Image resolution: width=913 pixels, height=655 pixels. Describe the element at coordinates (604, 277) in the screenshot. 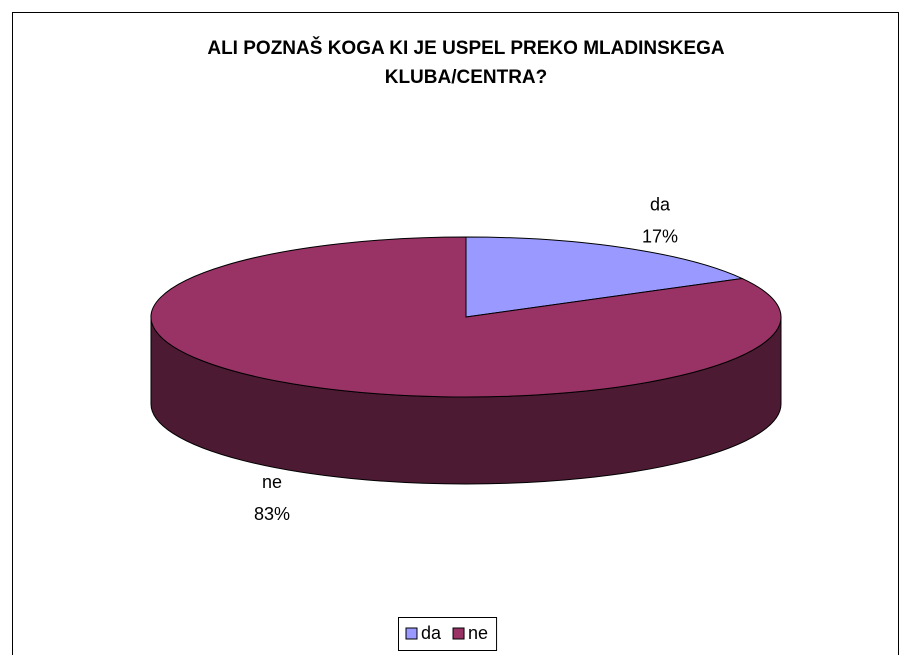

I see `pie-slice` at that location.